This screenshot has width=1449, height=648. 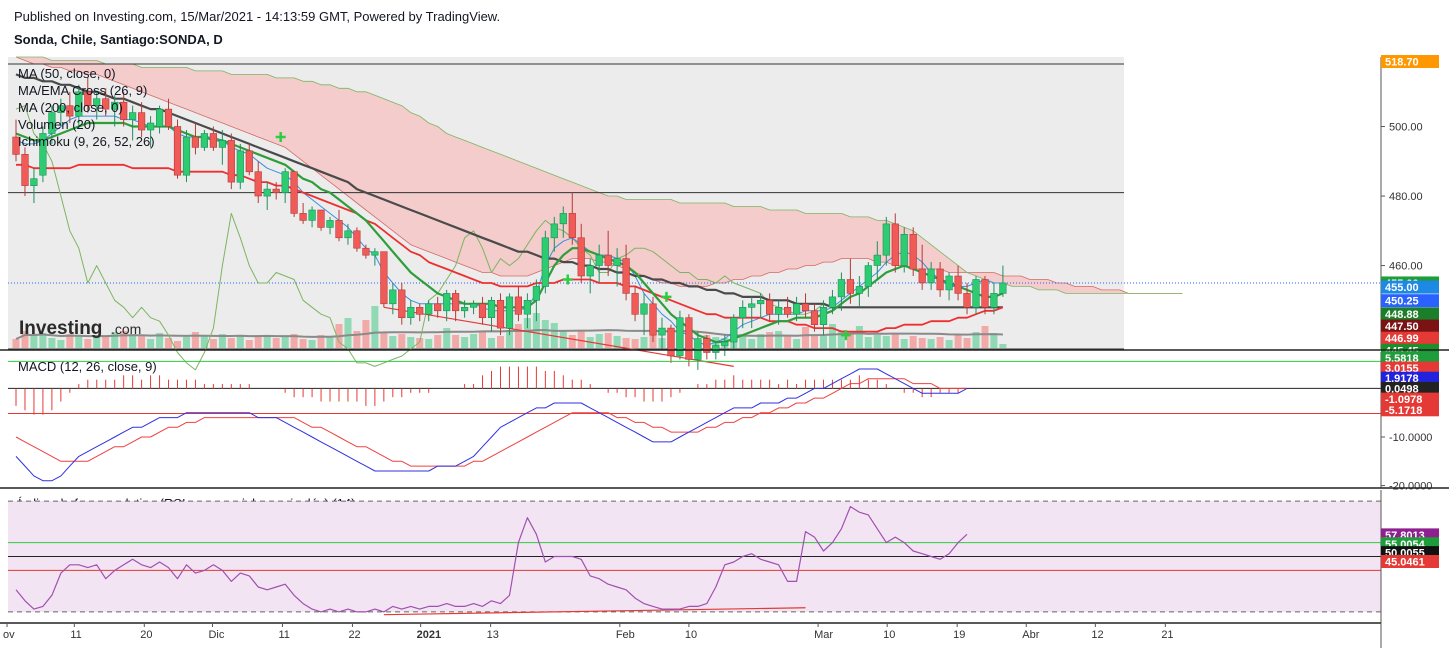 What do you see at coordinates (1402, 63) in the screenshot?
I see `price-tag: 518.70` at bounding box center [1402, 63].